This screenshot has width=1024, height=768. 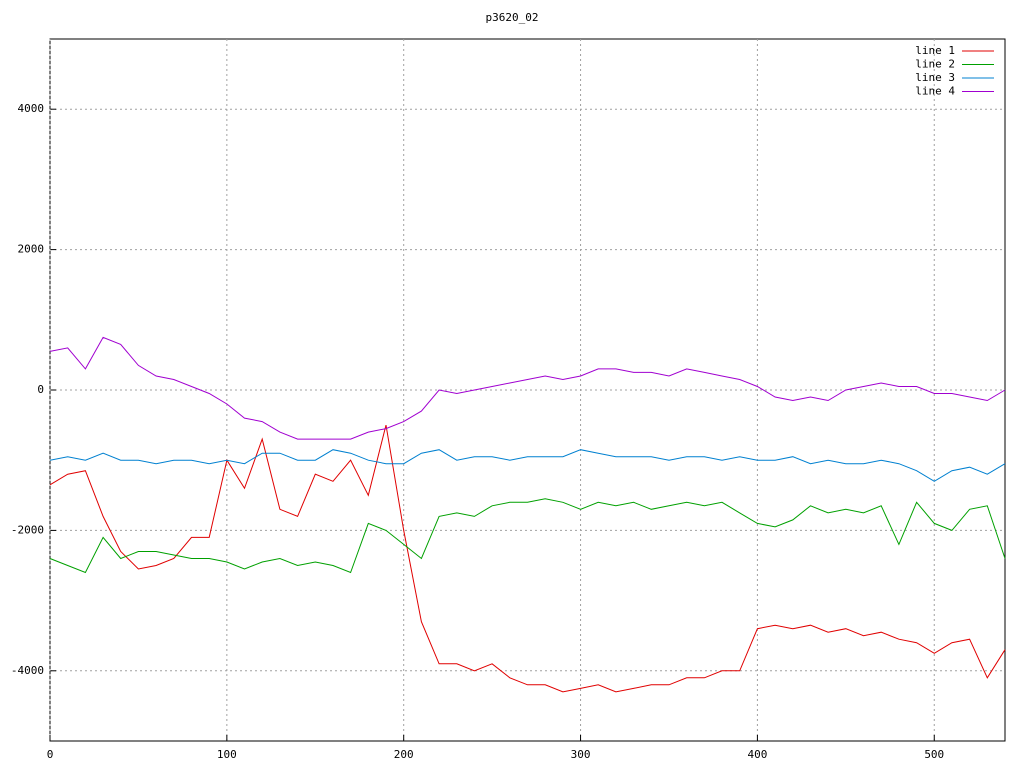 What do you see at coordinates (757, 754) in the screenshot?
I see `x-tick-label: 400` at bounding box center [757, 754].